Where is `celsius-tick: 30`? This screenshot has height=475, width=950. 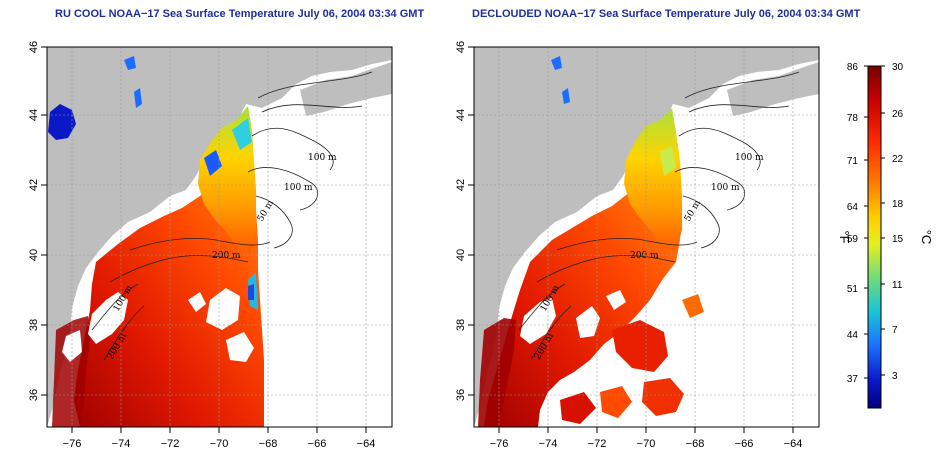
celsius-tick: 30 is located at coordinates (898, 67).